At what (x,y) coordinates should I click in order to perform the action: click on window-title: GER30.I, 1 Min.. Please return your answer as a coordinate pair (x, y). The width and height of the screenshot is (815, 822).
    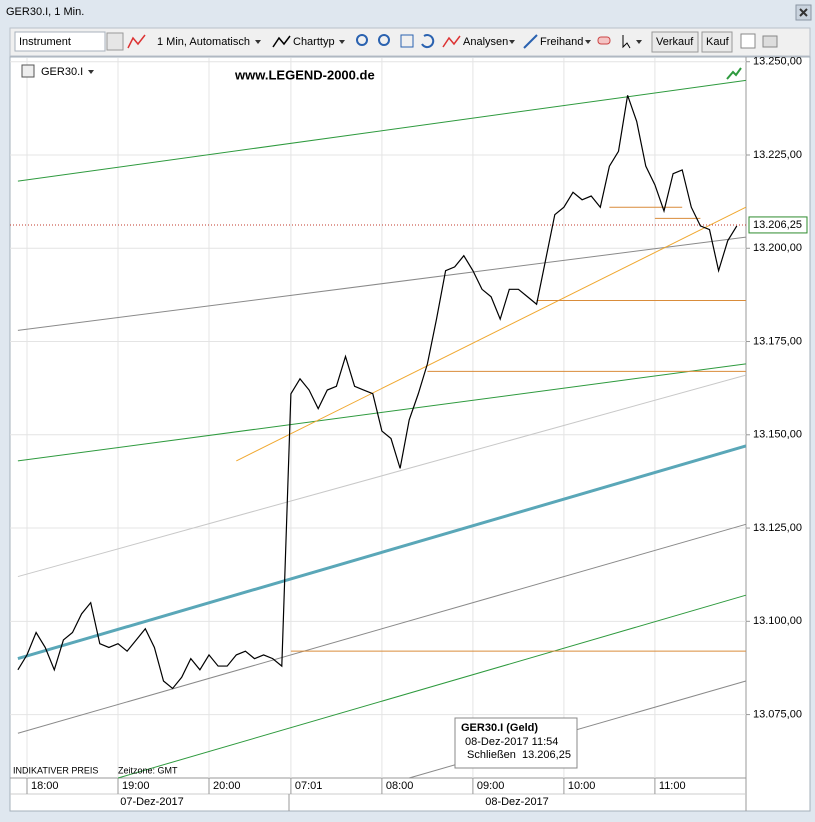
    Looking at the image, I should click on (45, 12).